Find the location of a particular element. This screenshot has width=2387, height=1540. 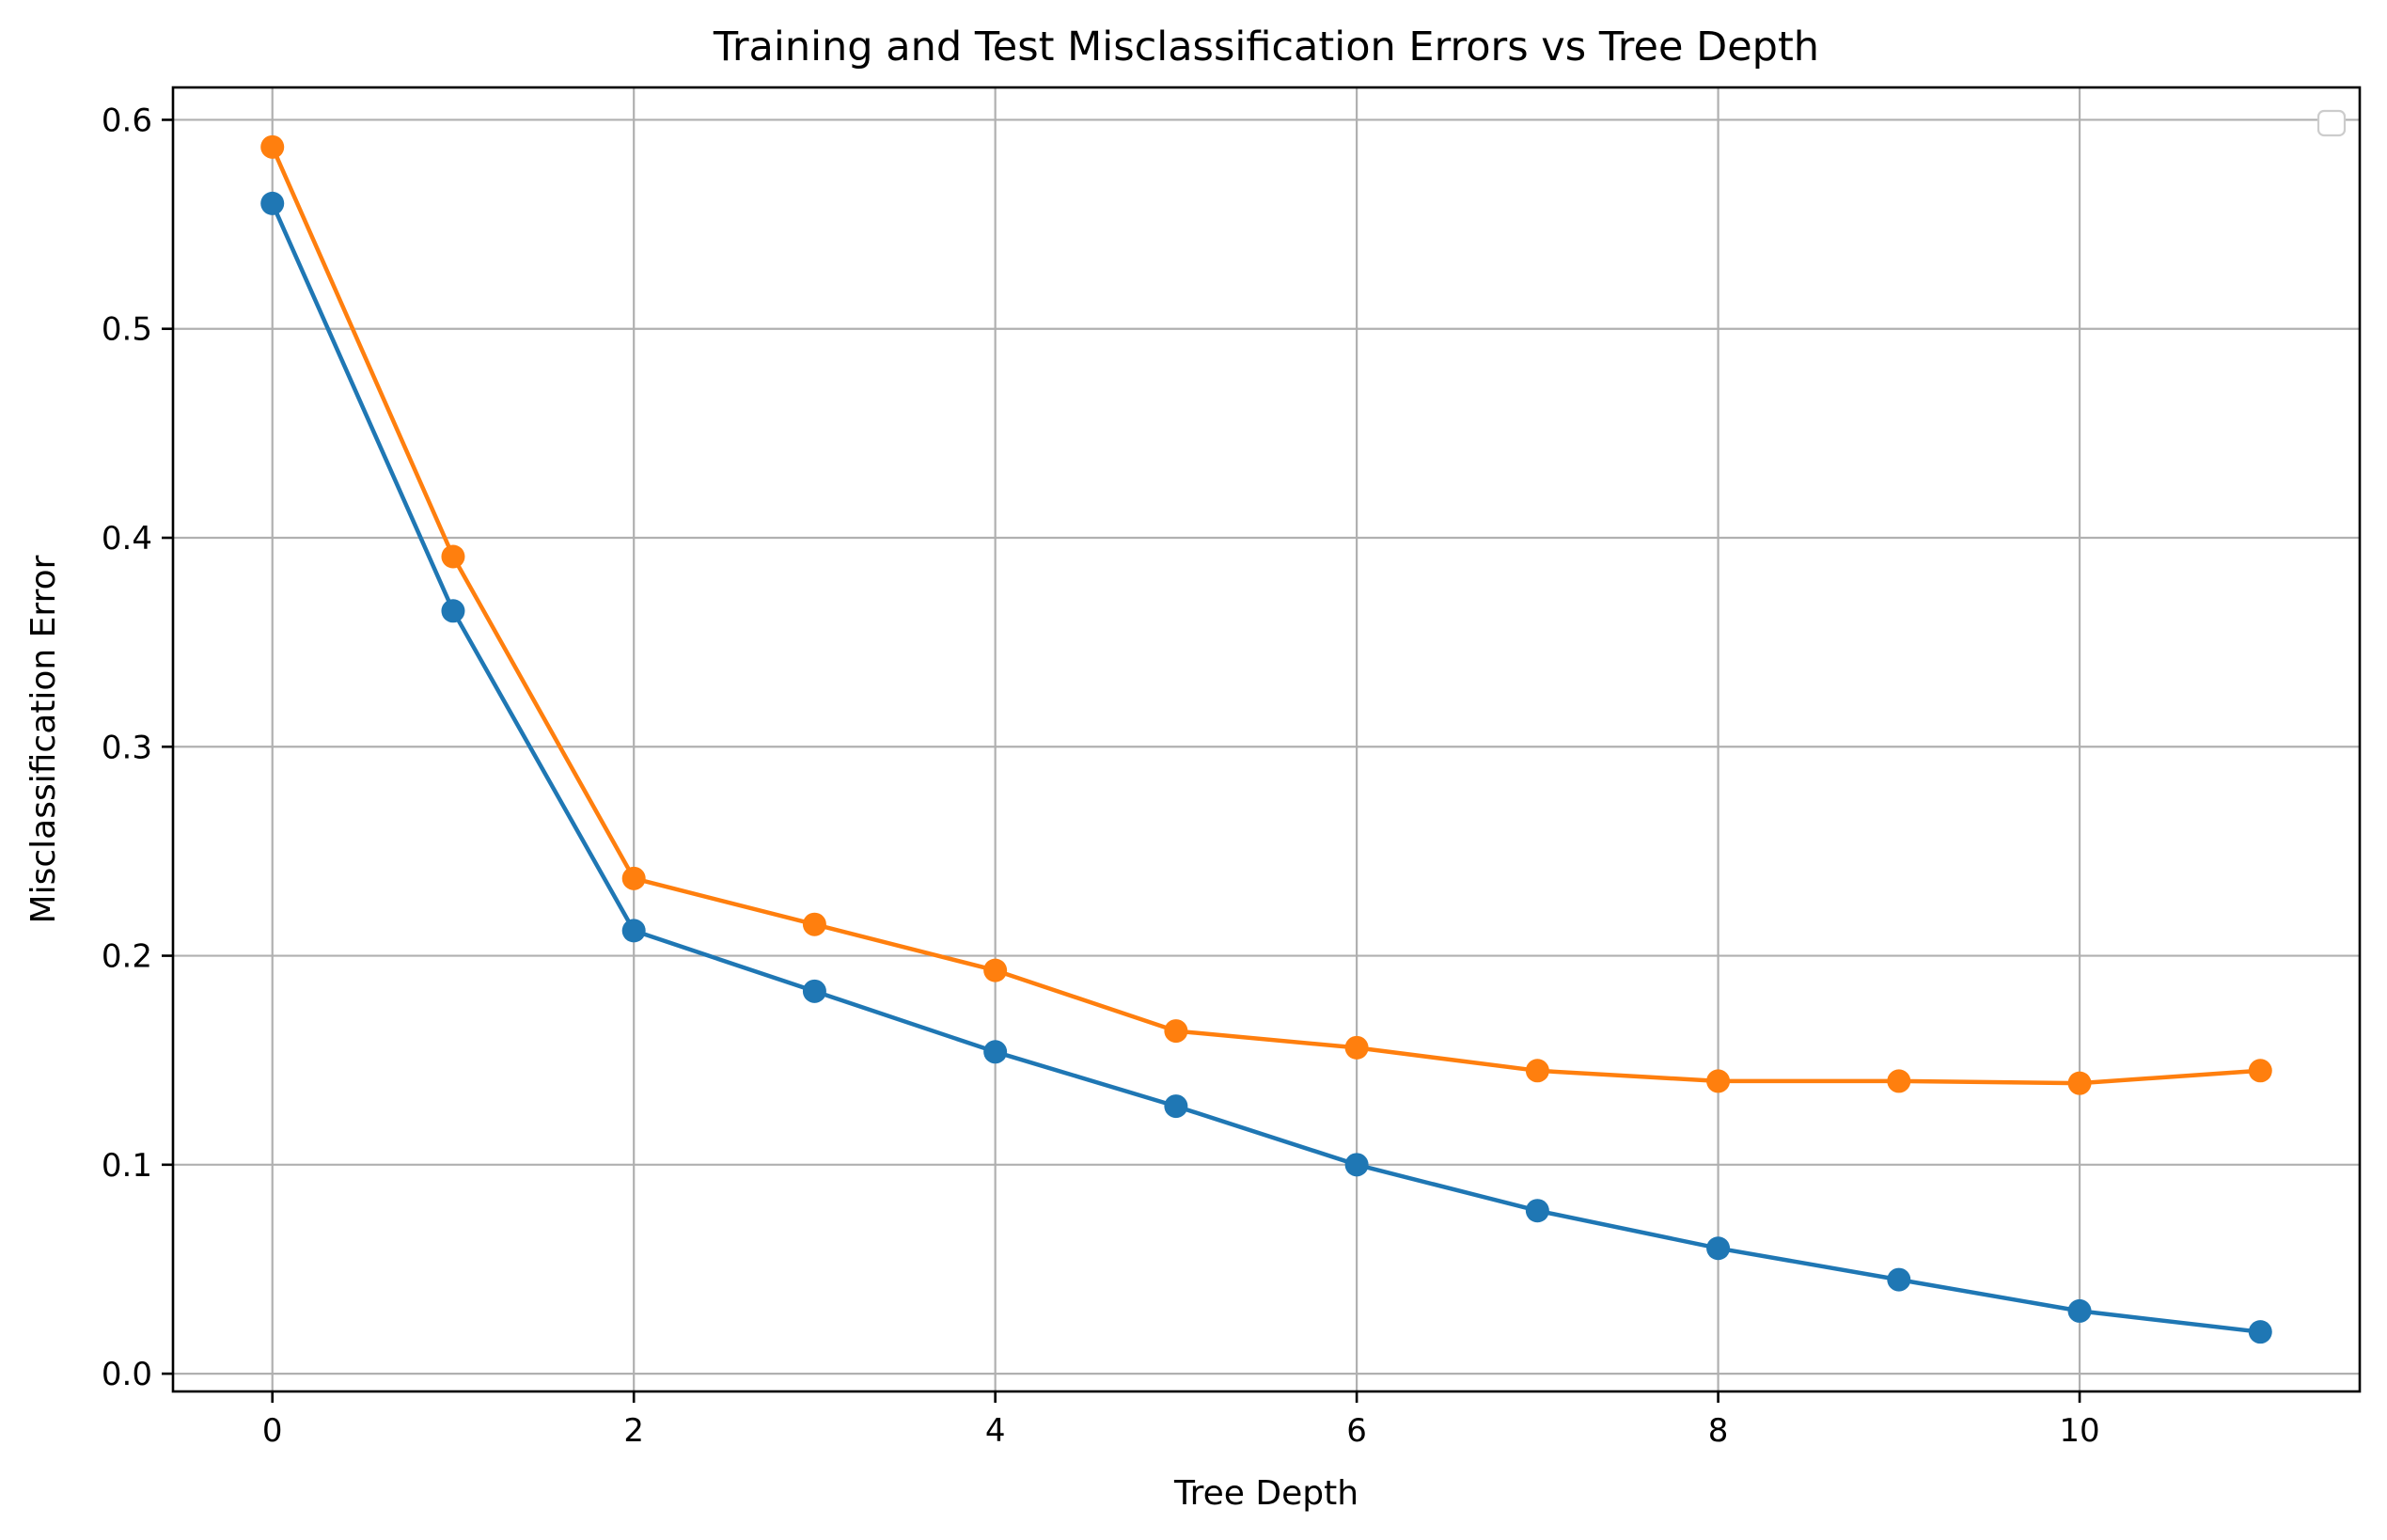

x-tick-label: 6 is located at coordinates (1356, 1431).